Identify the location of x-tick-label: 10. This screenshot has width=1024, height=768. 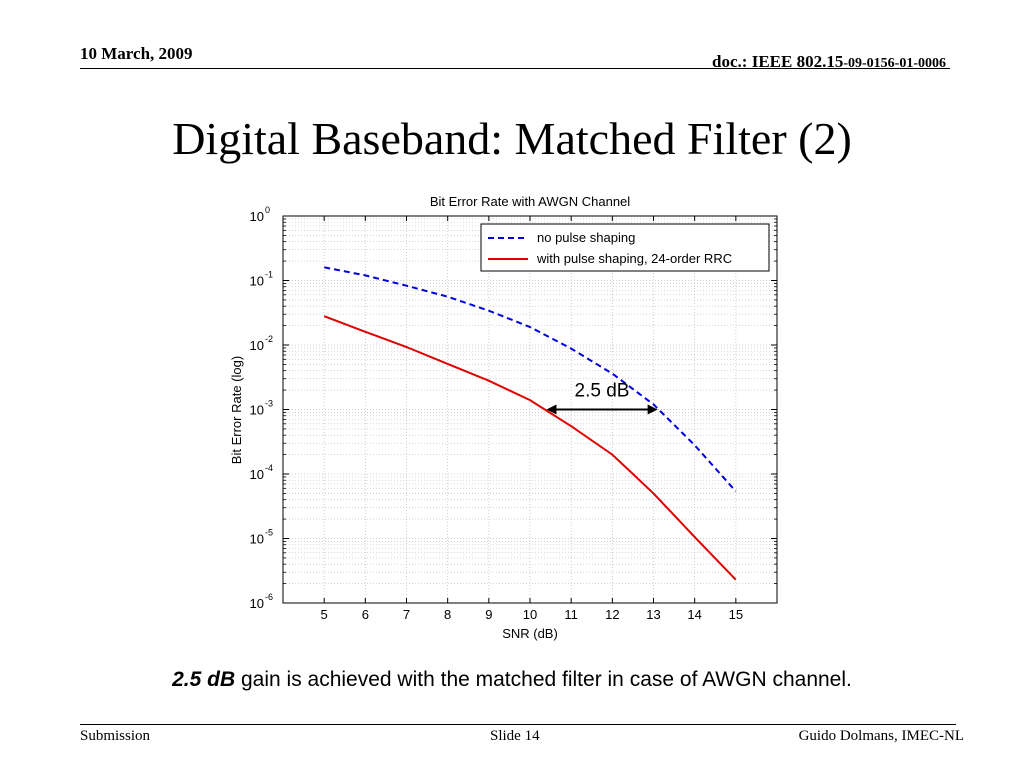
(530, 614).